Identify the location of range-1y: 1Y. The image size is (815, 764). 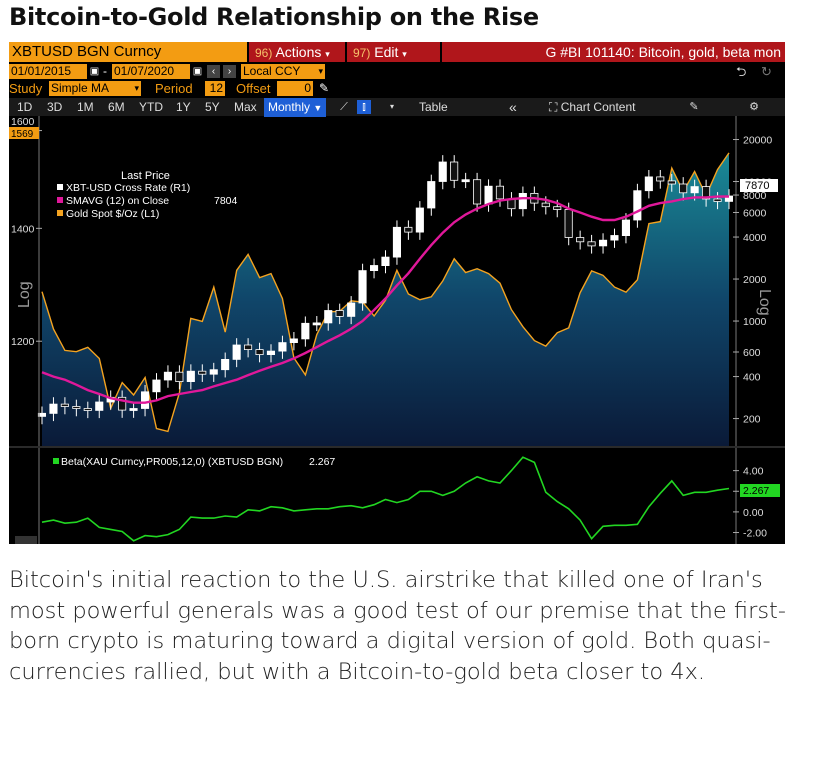
(183, 107).